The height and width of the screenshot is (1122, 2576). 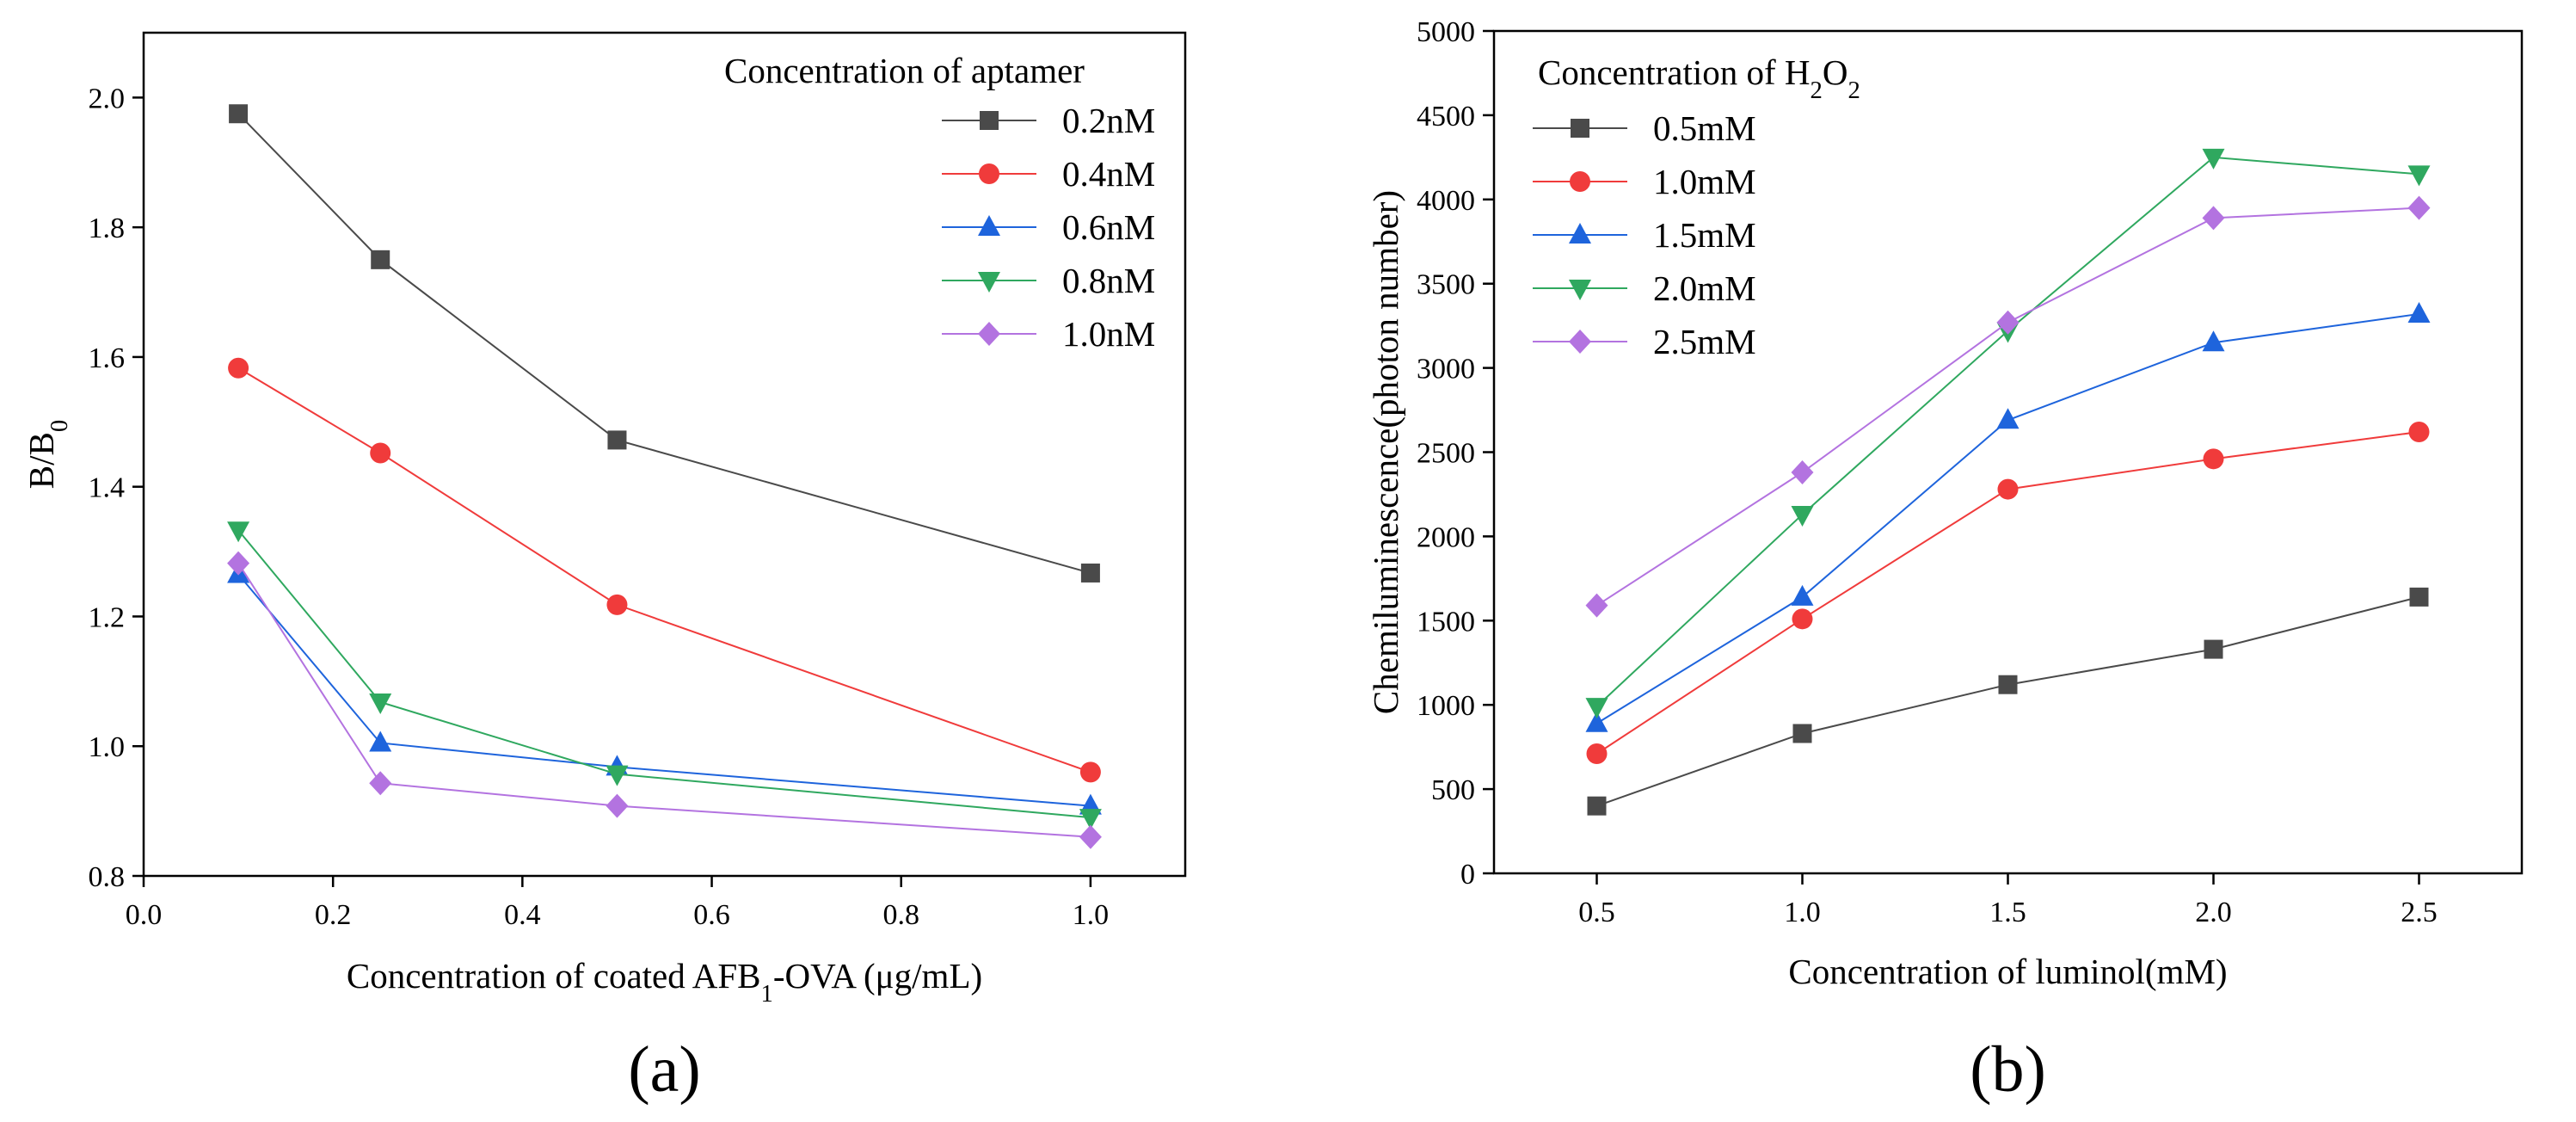 What do you see at coordinates (2419, 912) in the screenshot?
I see `b-x-tick-label: 2.5` at bounding box center [2419, 912].